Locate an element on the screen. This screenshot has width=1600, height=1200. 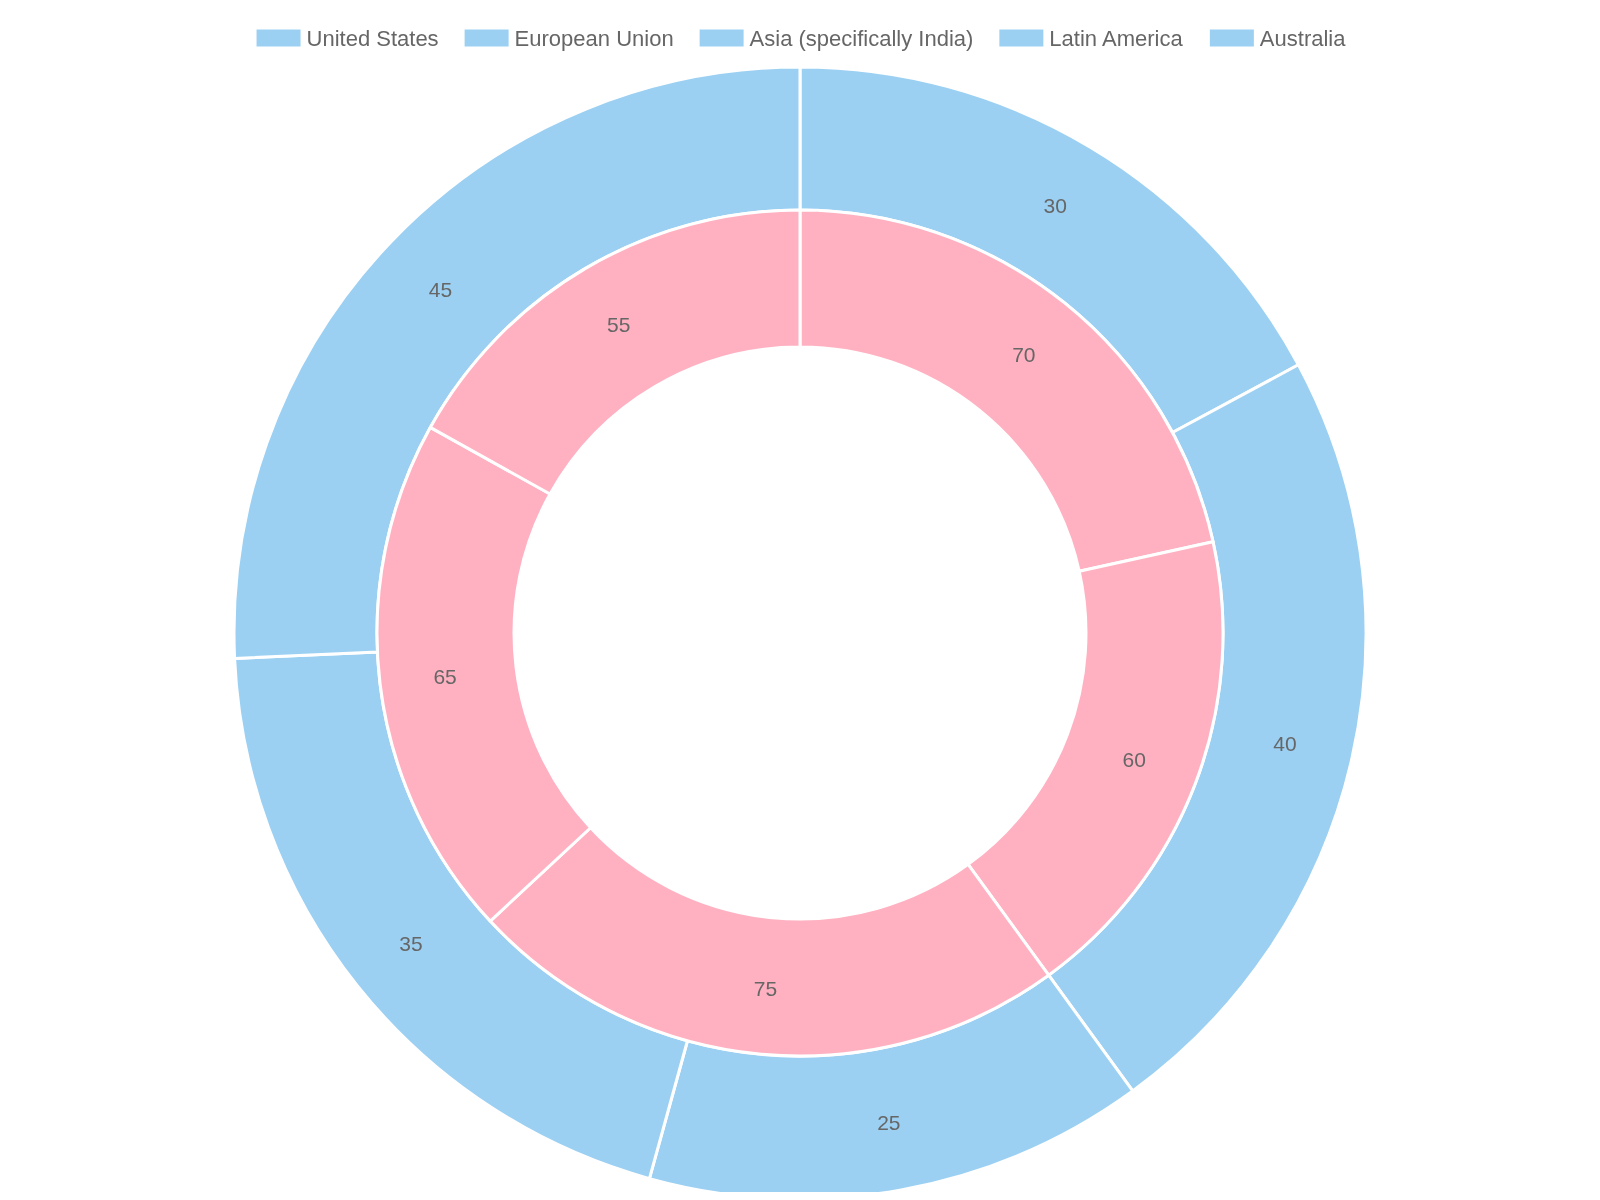
data-label: 75 is located at coordinates (765, 989).